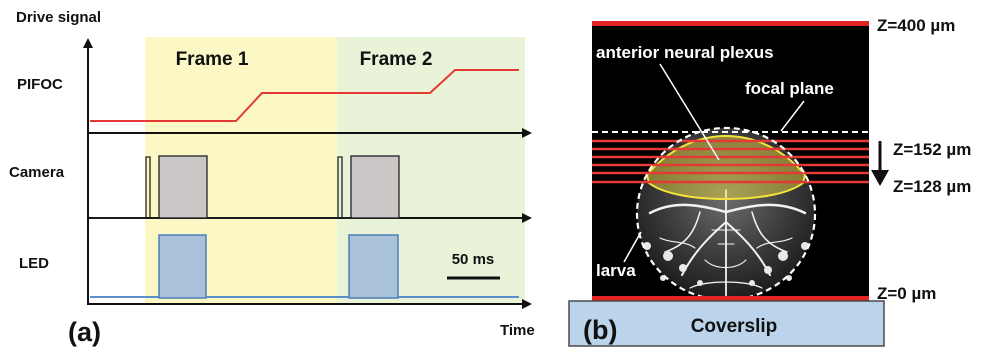 The width and height of the screenshot is (999, 349). What do you see at coordinates (212, 59) in the screenshot?
I see `frame1-label: Frame 1` at bounding box center [212, 59].